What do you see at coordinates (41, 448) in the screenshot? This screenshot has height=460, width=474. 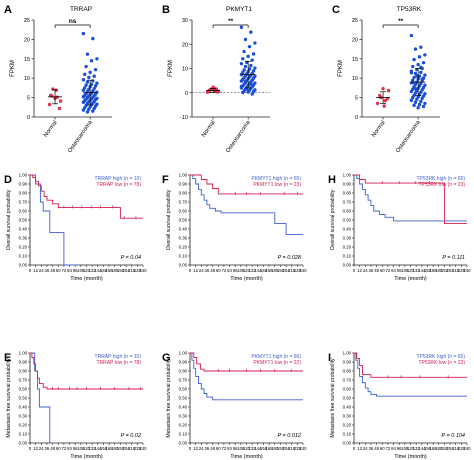 I see `x-tick-label: 24` at bounding box center [41, 448].